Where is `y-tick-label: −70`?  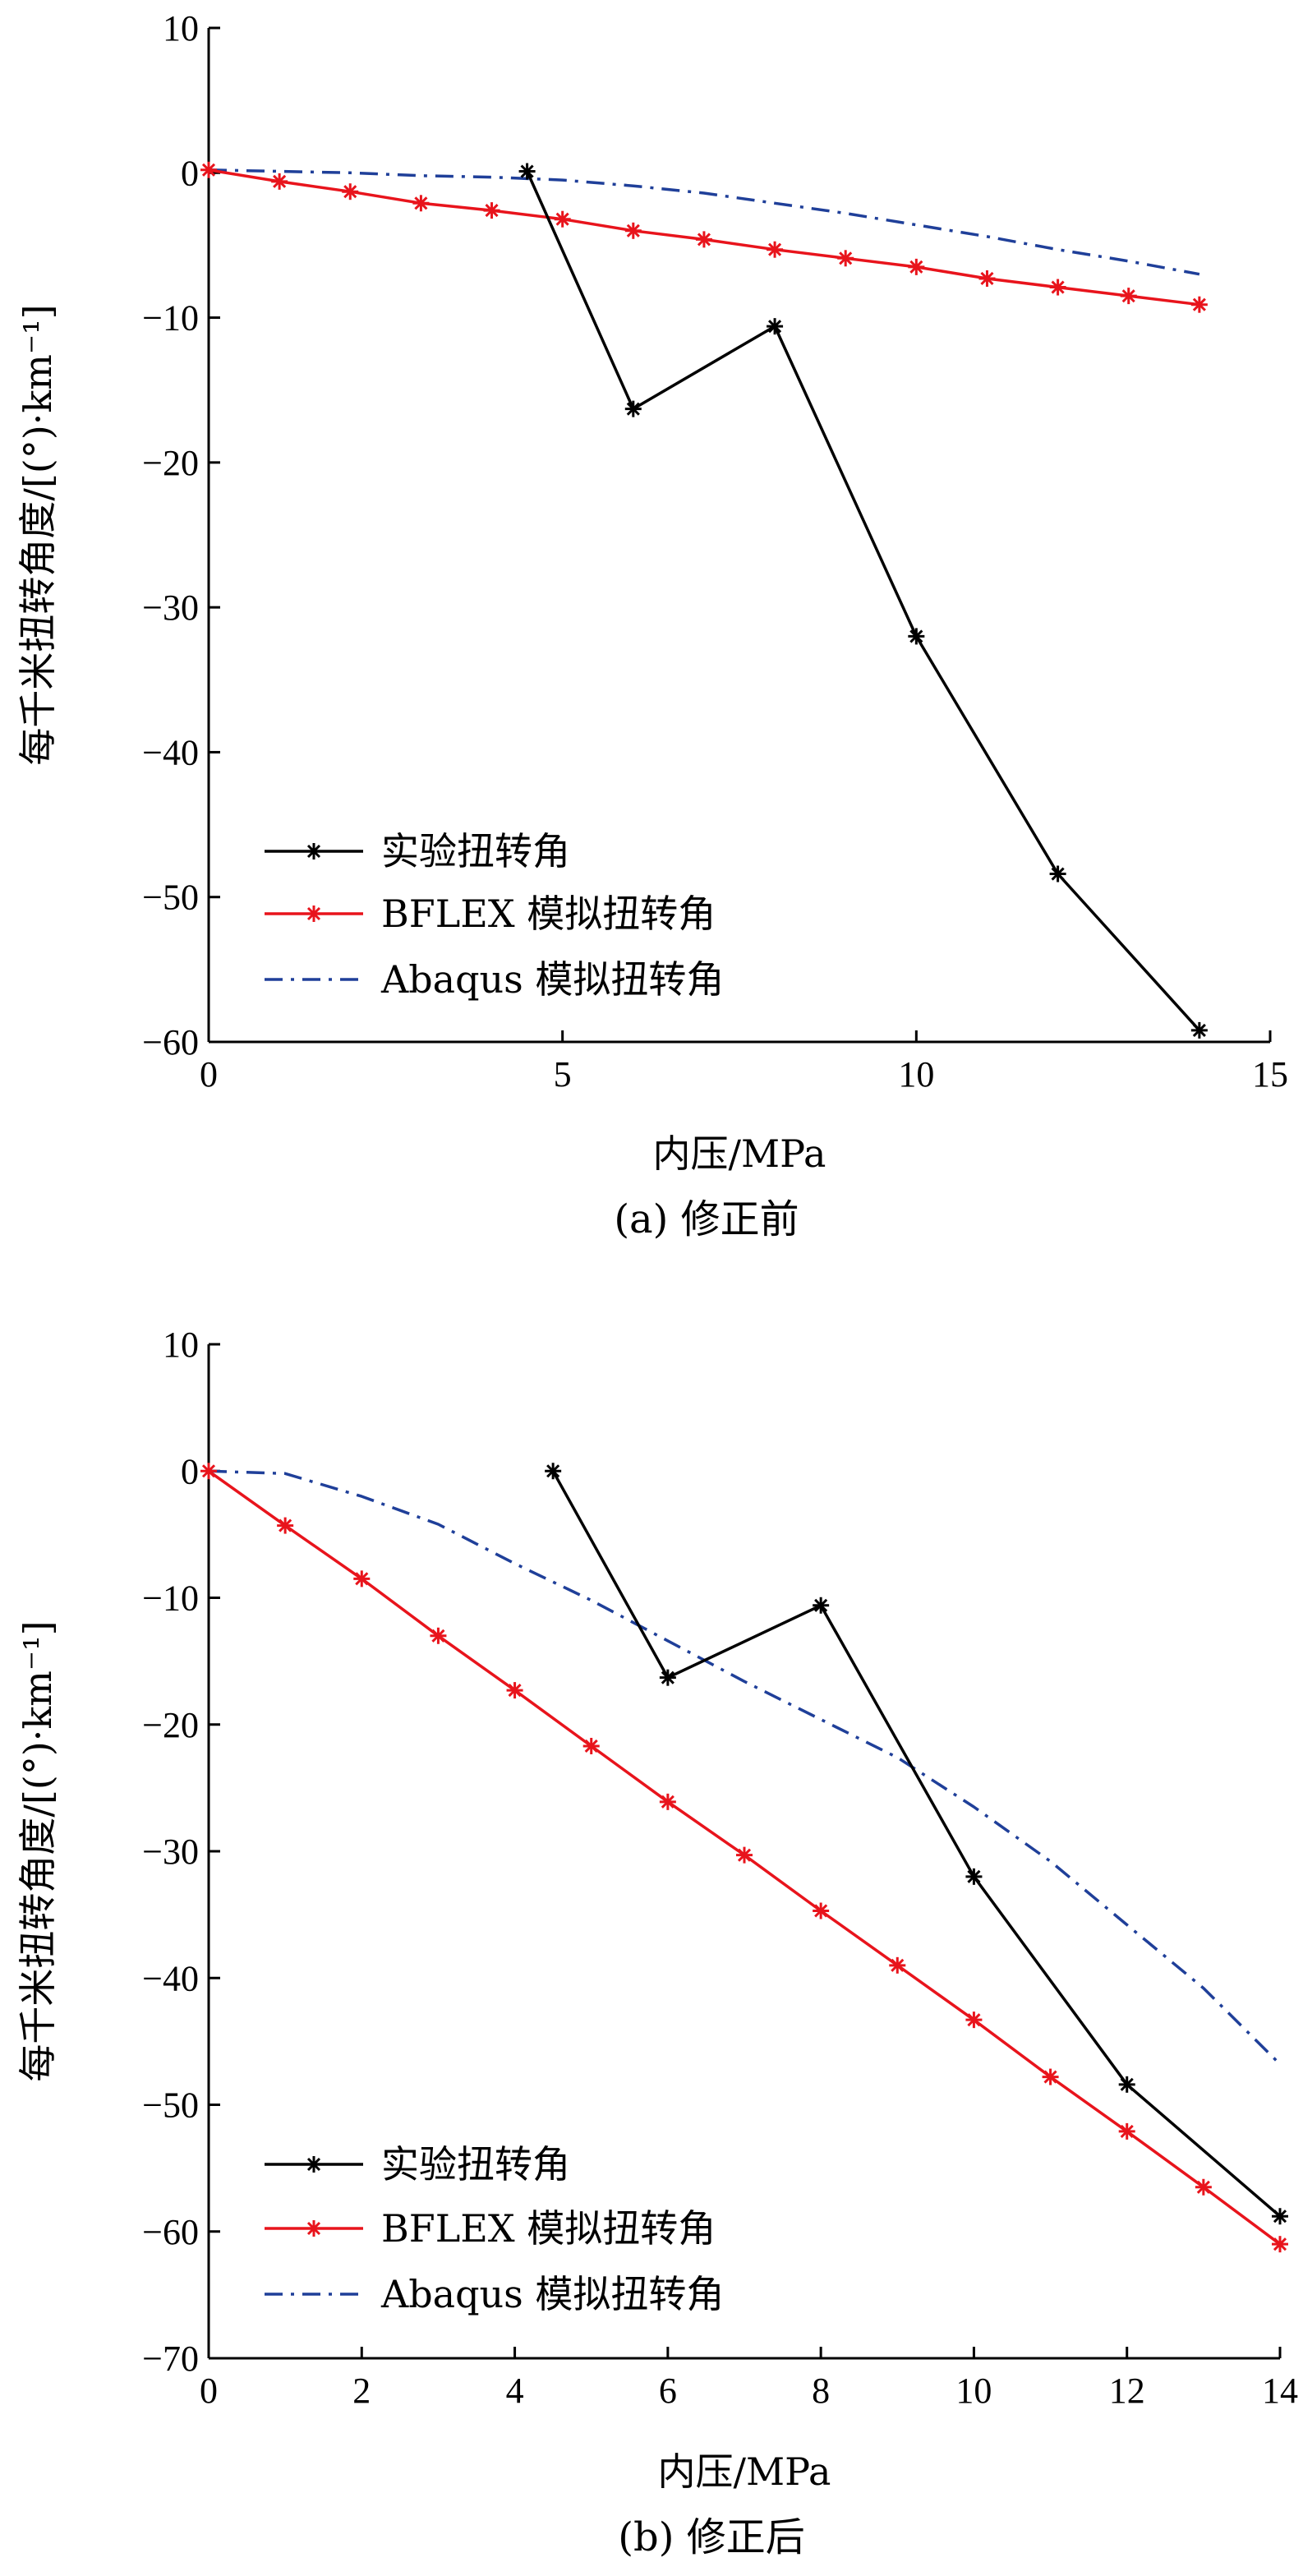 y-tick-label: −70 is located at coordinates (170, 2359).